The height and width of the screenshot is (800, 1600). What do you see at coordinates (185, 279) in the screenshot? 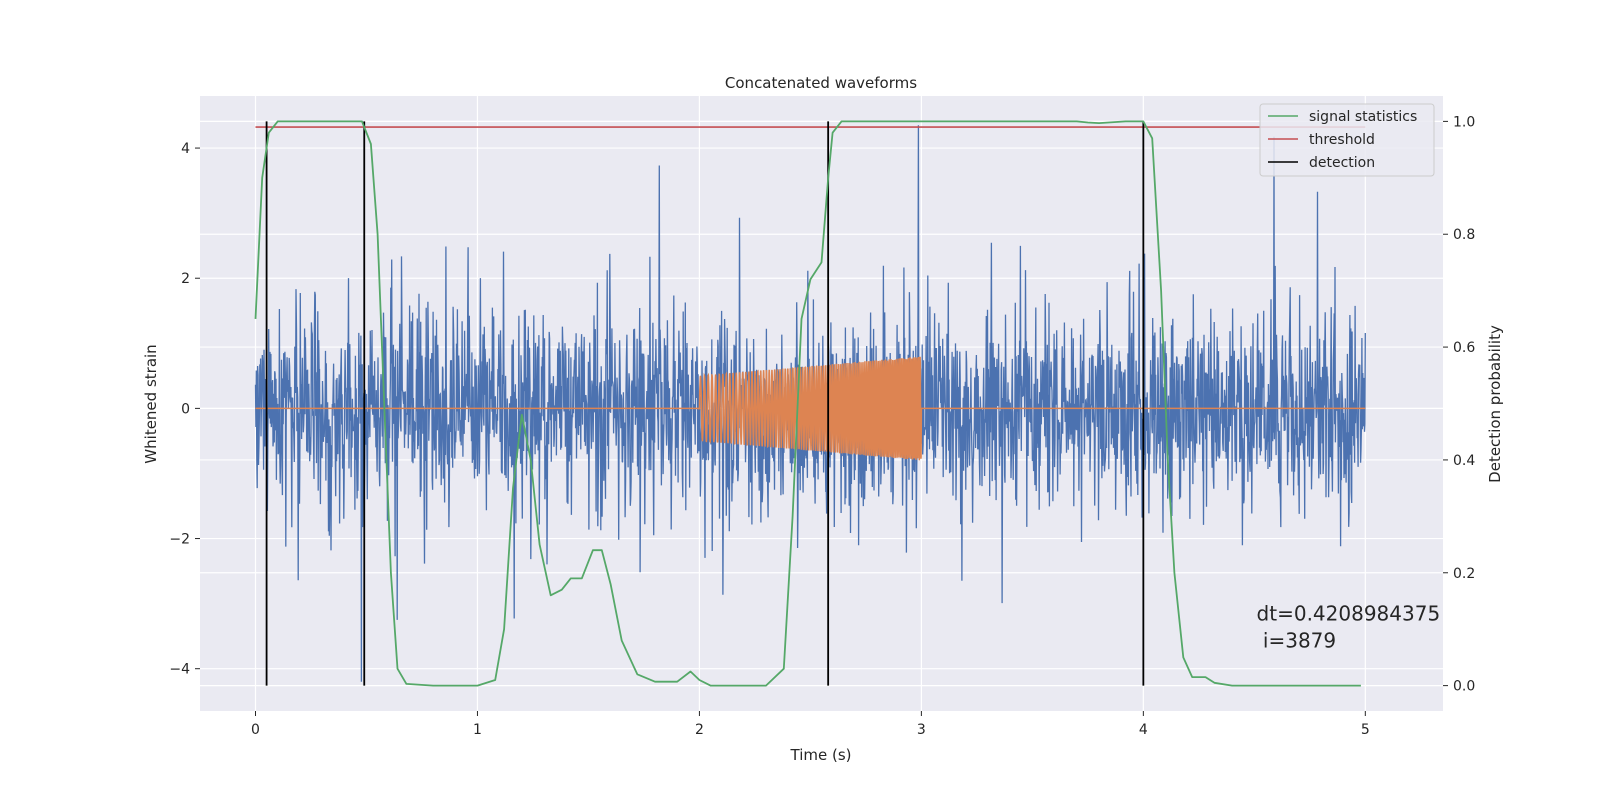
I see `y-left-tick-label: 2` at bounding box center [185, 279].